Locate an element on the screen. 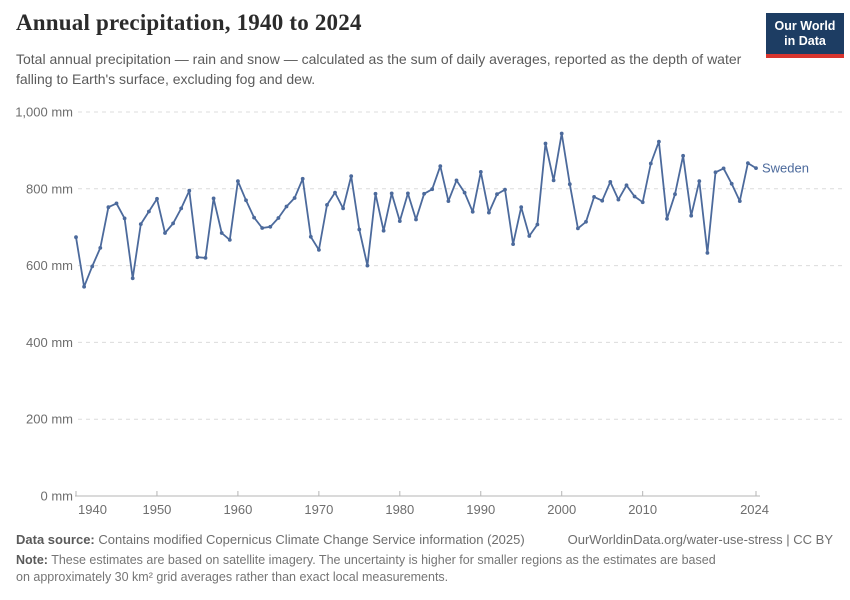  owid-logo-line2: in Data is located at coordinates (805, 41).